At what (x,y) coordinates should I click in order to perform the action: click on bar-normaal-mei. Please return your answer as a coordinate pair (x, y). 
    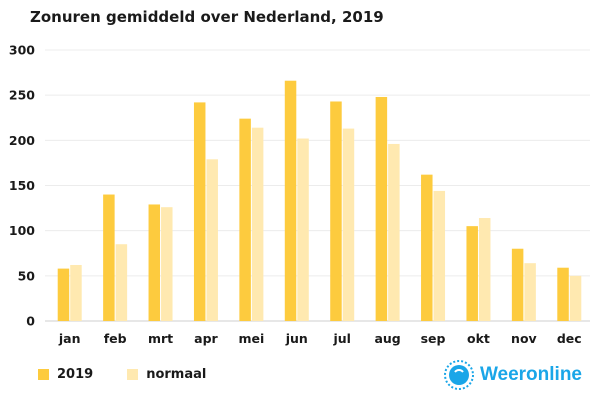
    Looking at the image, I should click on (257, 224).